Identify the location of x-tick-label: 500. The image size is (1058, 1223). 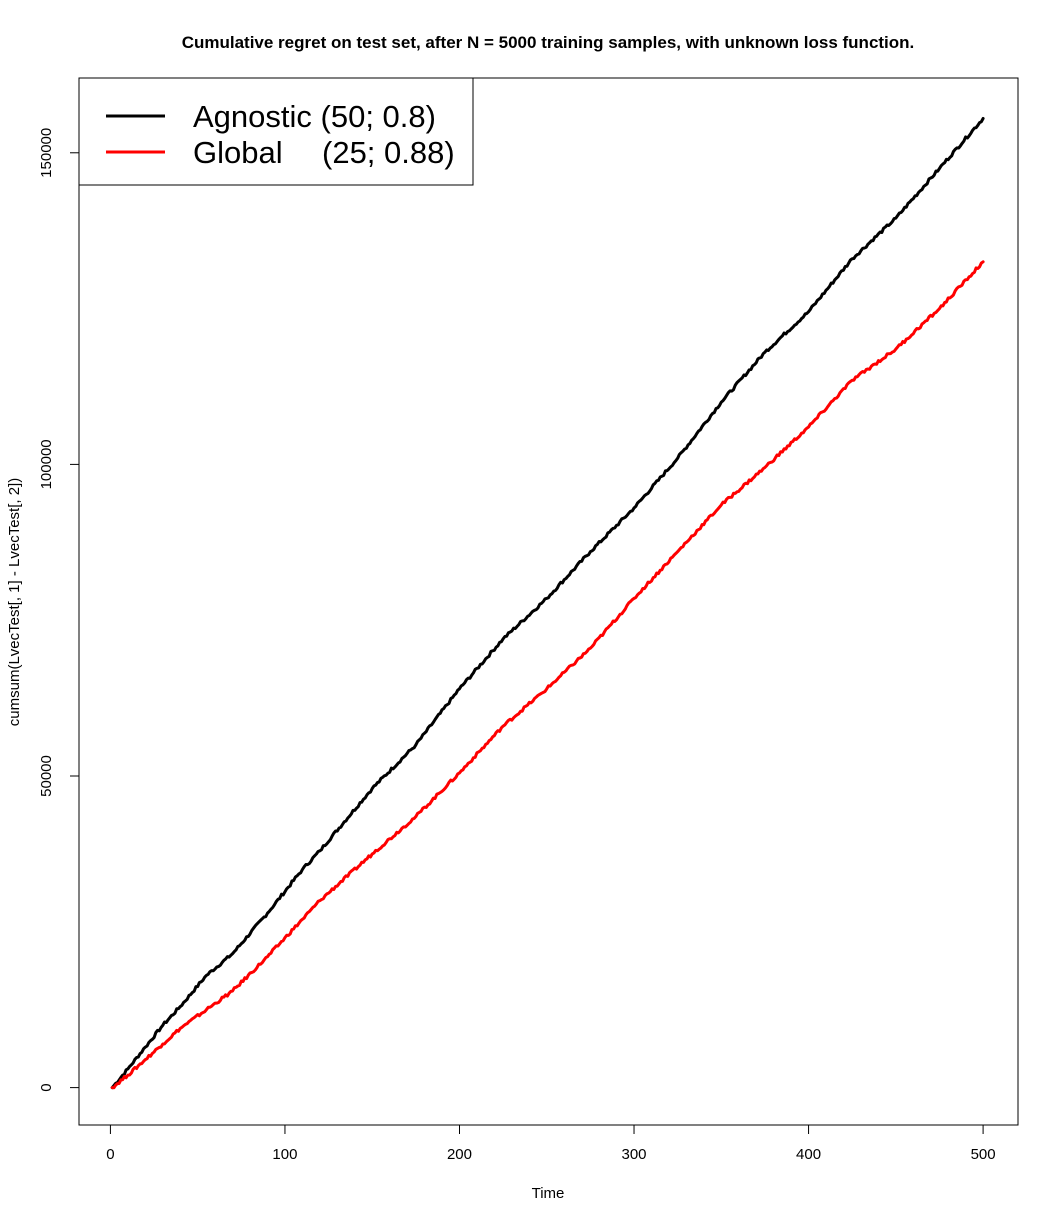
(983, 1154).